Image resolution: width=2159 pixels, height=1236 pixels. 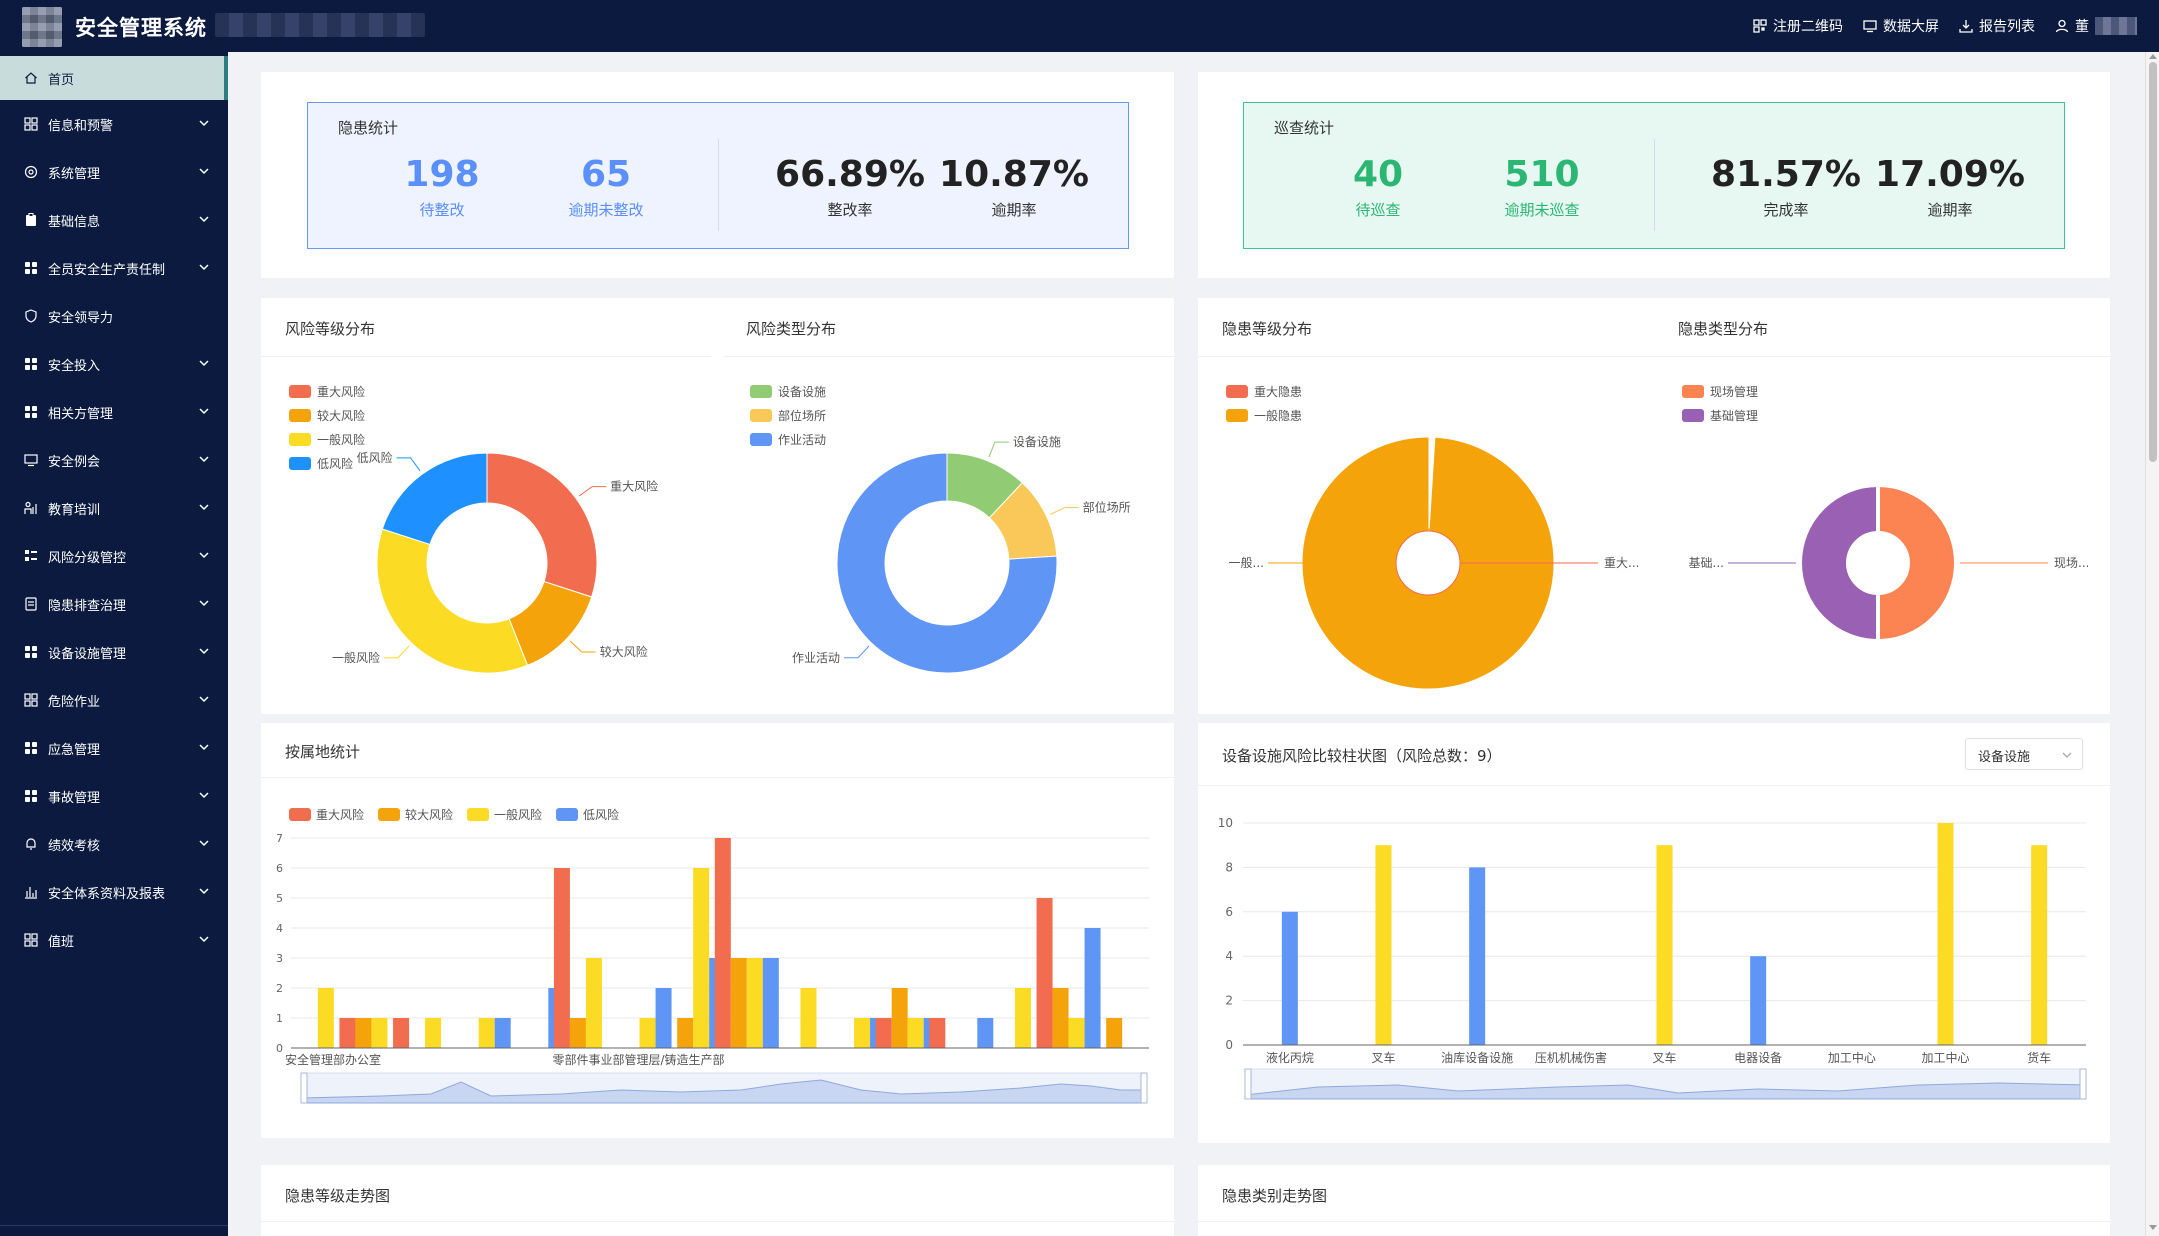 I want to click on sidebar-item-equipment: 设备设施管理, so click(x=114, y=652).